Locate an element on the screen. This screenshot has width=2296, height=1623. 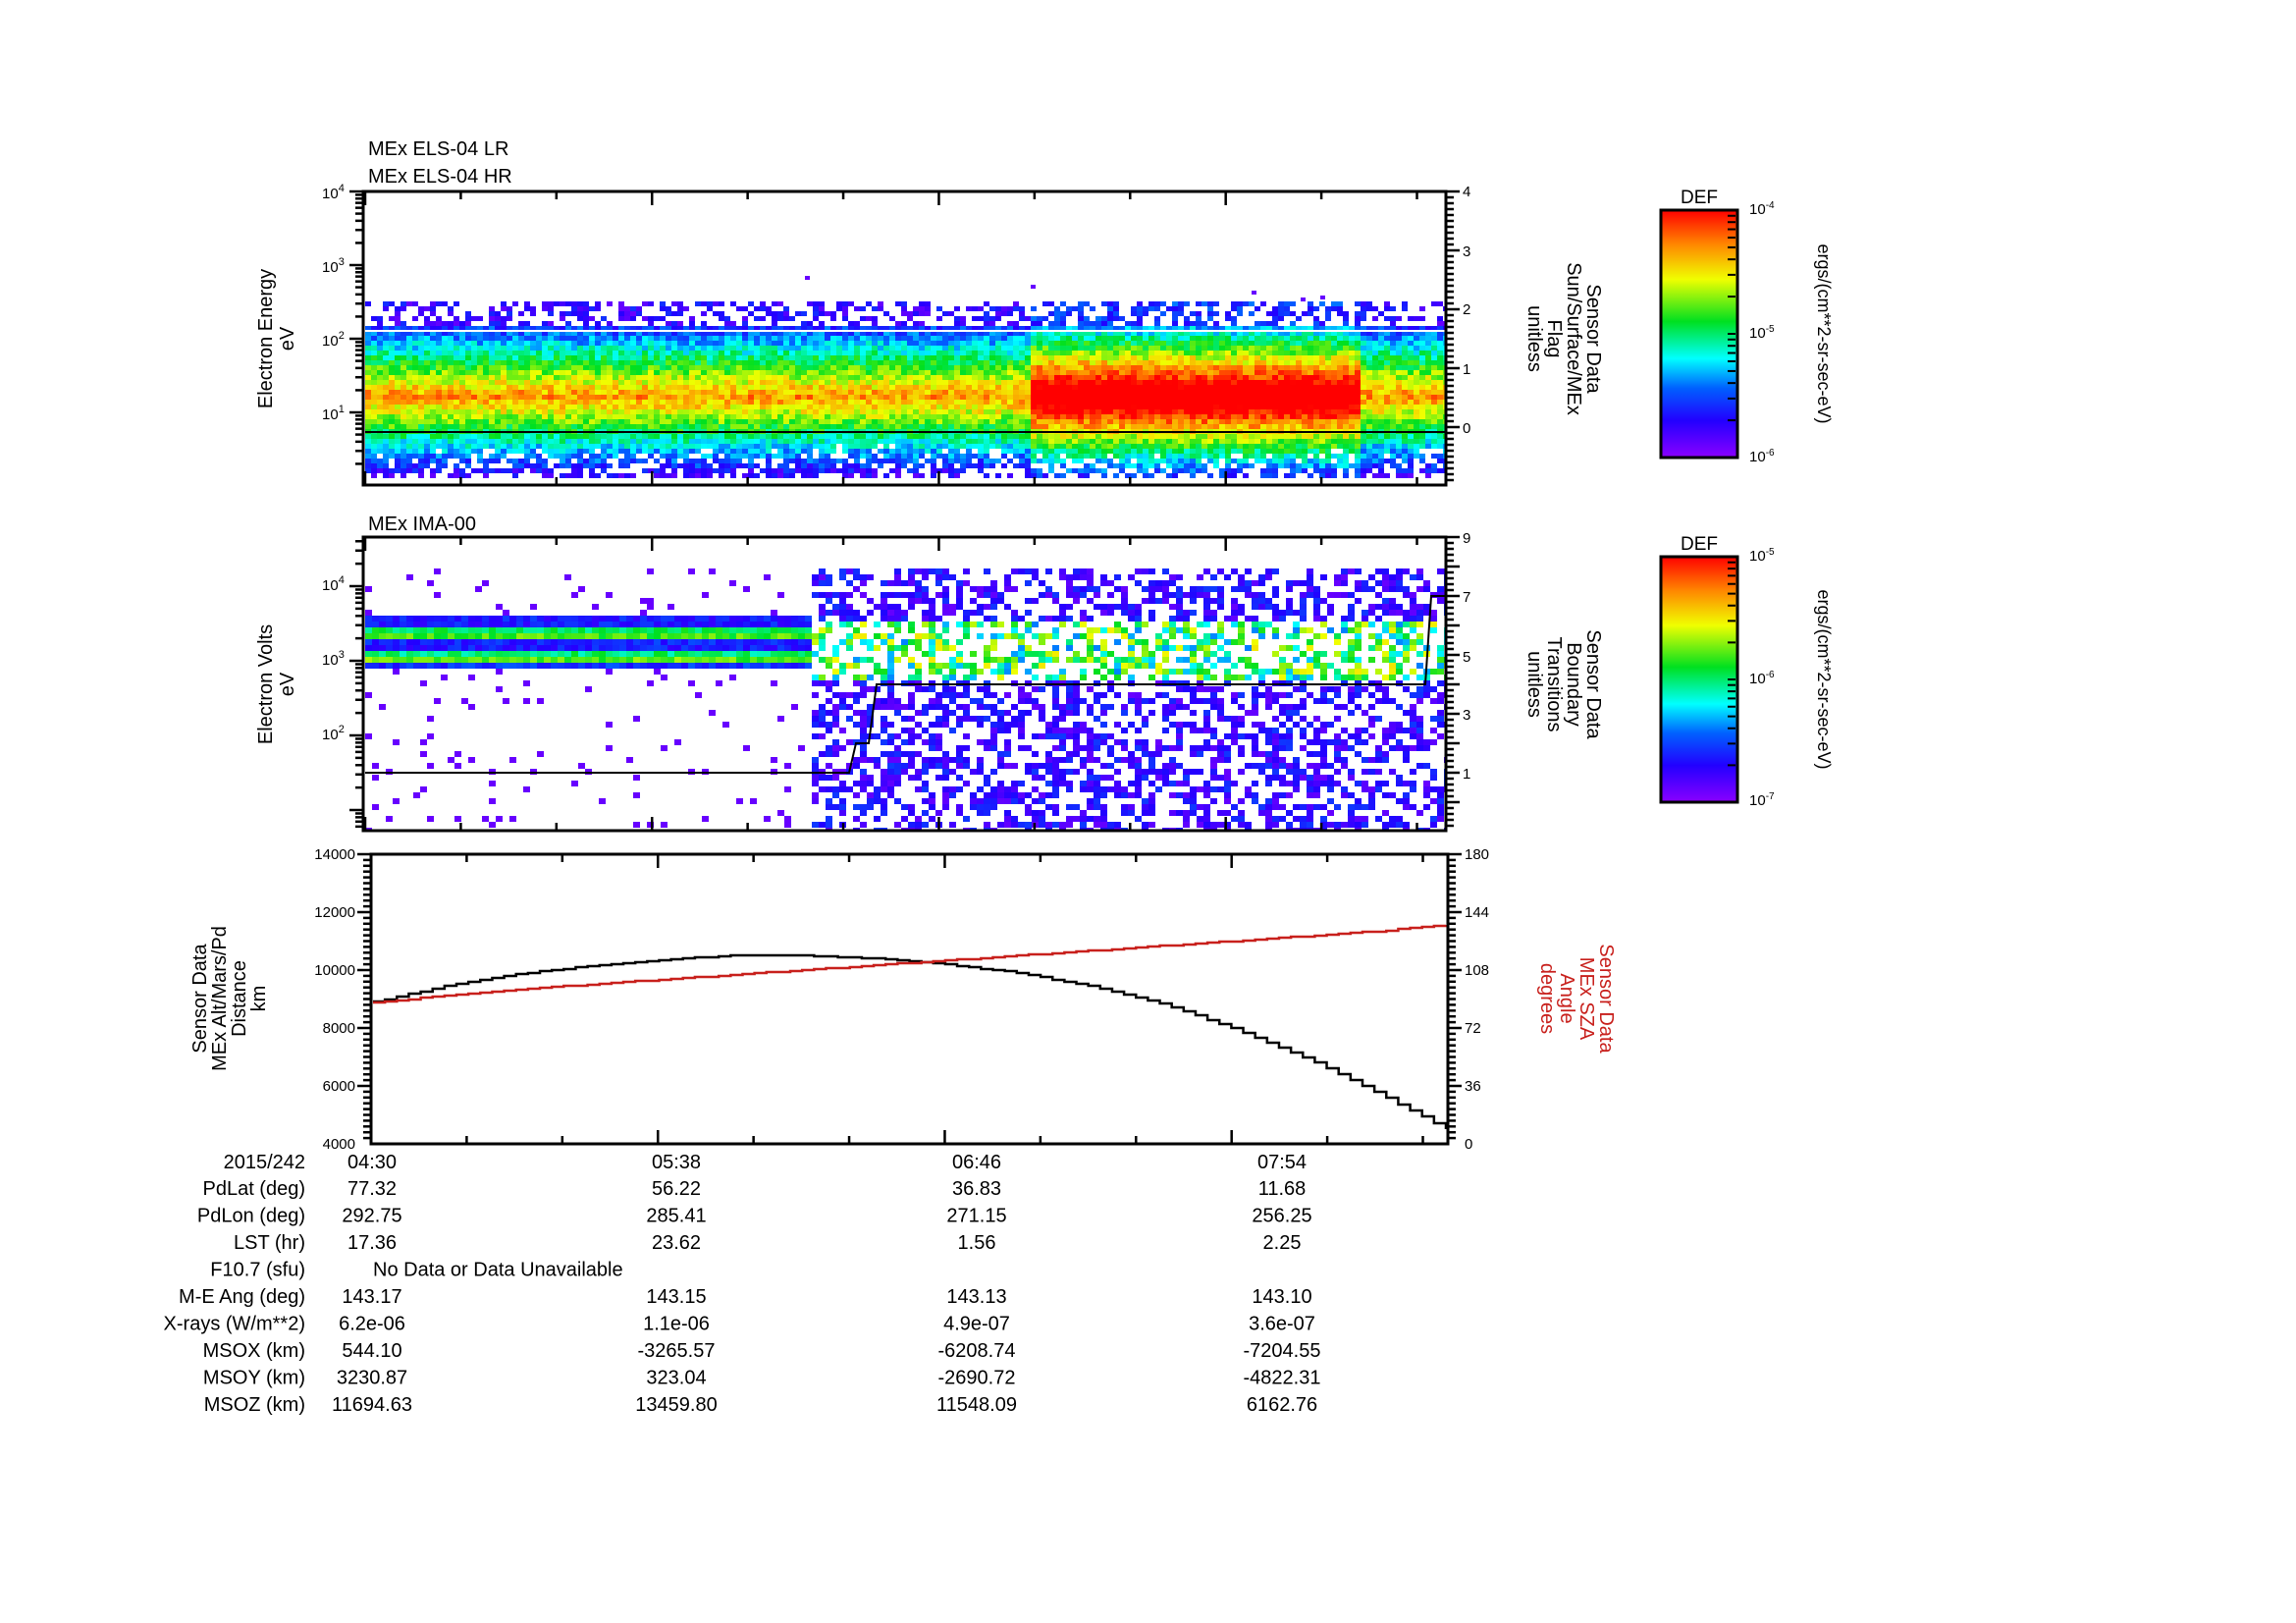
panel-orbit-yticks: 14000 12000 10000 8000 6000 4000 is located at coordinates (334, 999).